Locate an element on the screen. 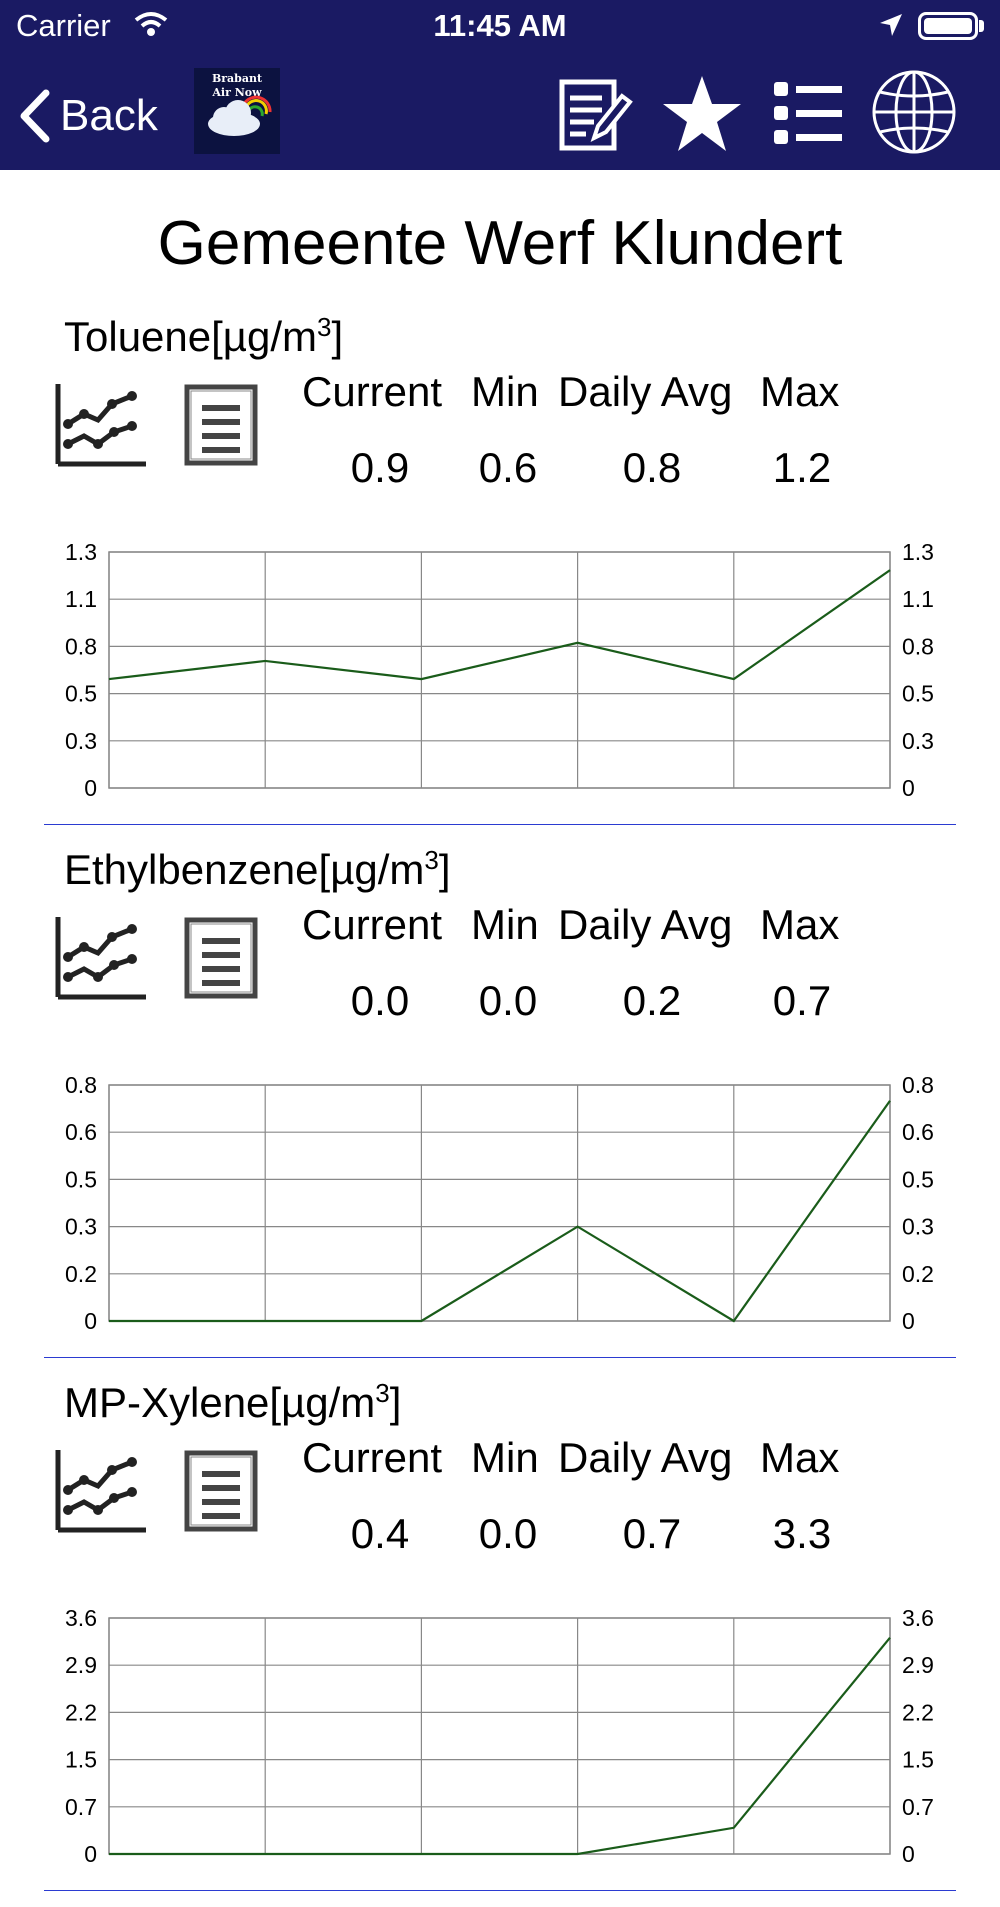 The image size is (1000, 1907). globe-icon is located at coordinates (914, 112).